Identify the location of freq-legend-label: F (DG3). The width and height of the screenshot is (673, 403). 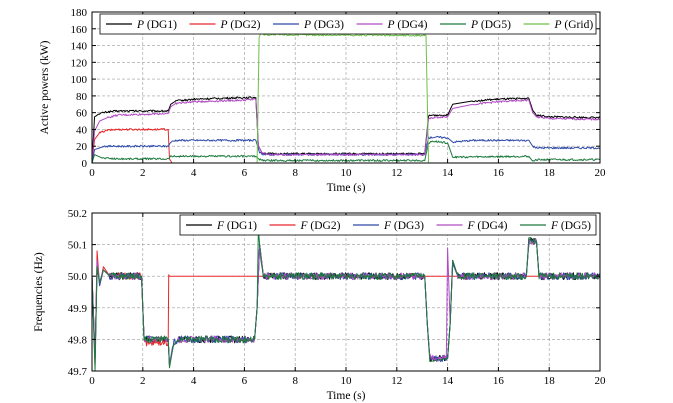
(403, 226).